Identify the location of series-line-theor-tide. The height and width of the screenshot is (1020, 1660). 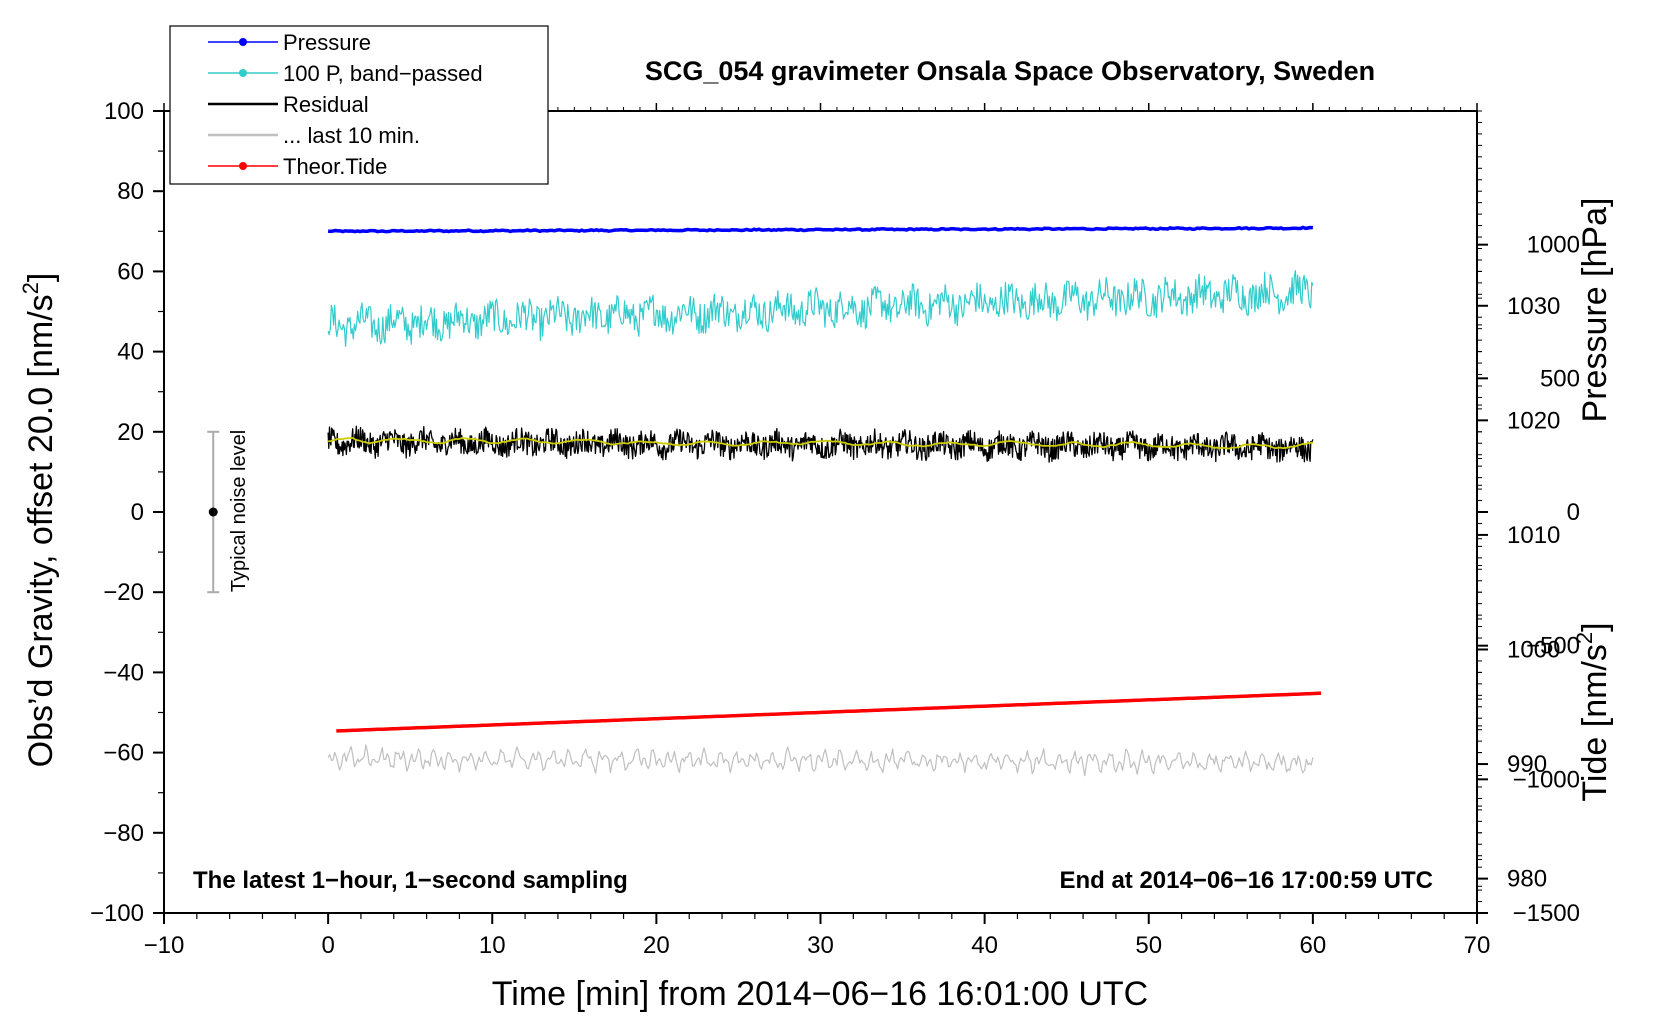
(829, 712).